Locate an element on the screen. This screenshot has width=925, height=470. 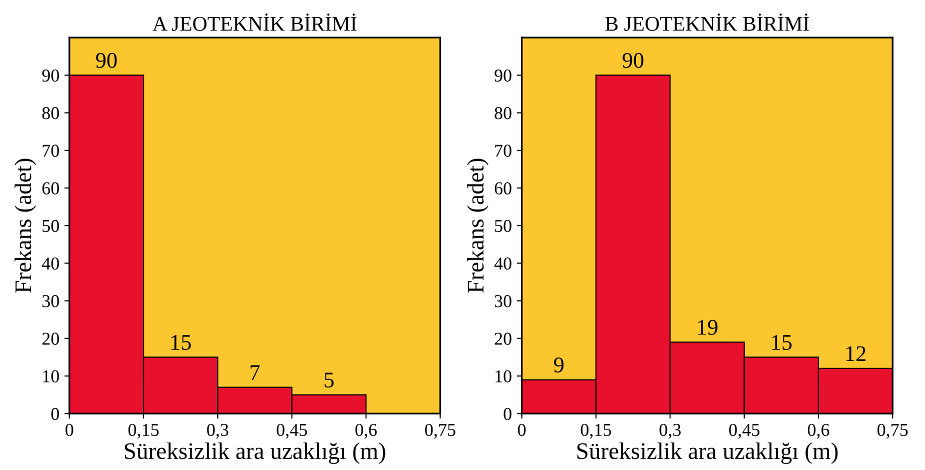
chart-title: B JEOTEKNİK BİRİMİ is located at coordinates (707, 22).